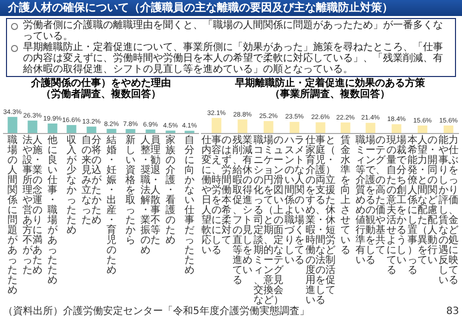 Image resolution: width=462 pixels, height=320 pixels. Describe the element at coordinates (101, 83) in the screenshot. I see `chart-title: 介護関係の仕事）をやめた理由` at that location.